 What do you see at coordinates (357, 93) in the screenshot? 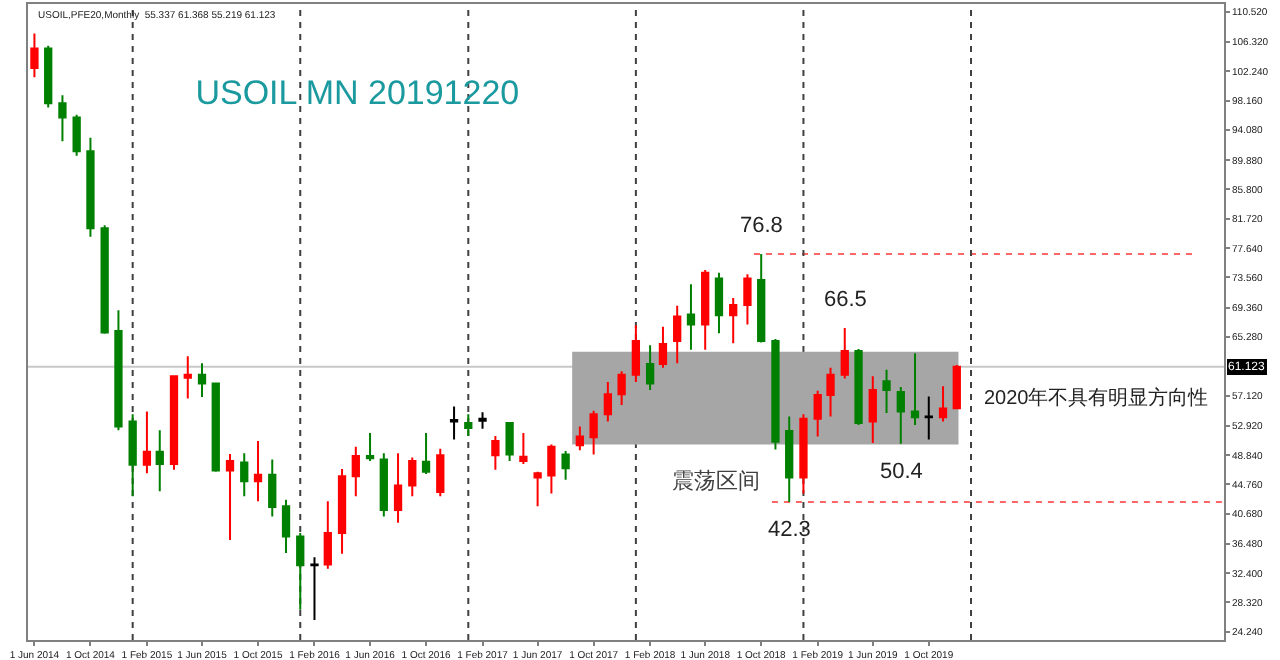
I see `text: USOIL MN 20191220` at bounding box center [357, 93].